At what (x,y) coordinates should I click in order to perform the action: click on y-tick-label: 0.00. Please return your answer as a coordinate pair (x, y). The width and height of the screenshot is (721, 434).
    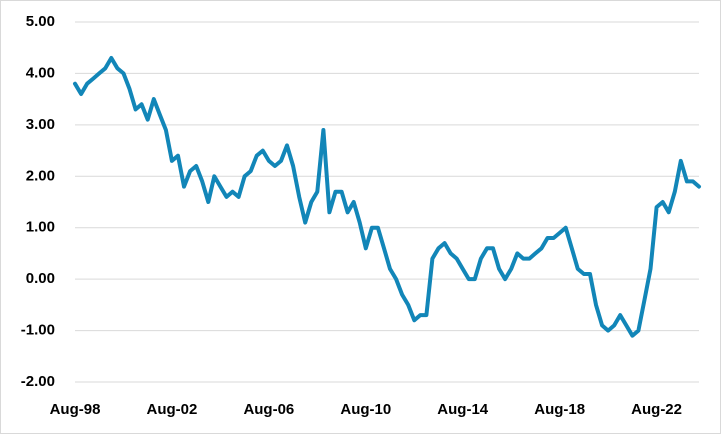
    Looking at the image, I should click on (40, 278).